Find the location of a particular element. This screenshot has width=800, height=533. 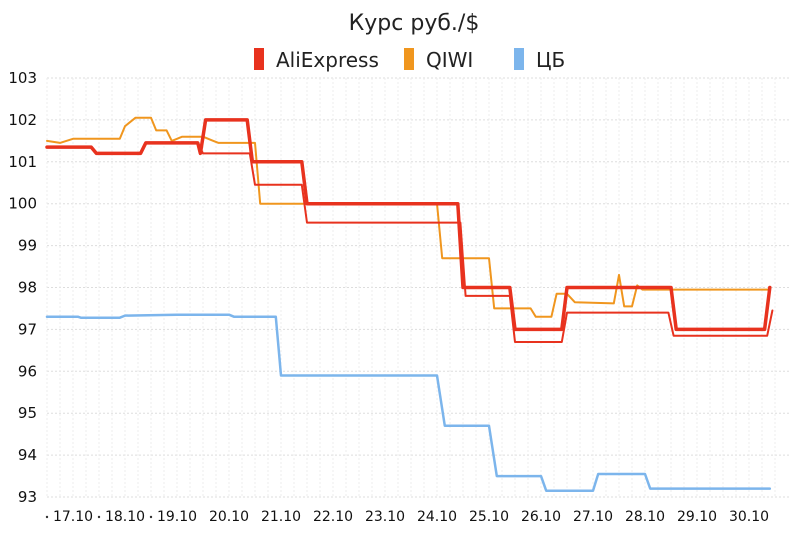

y-tick-label: 93 is located at coordinates (27, 497).